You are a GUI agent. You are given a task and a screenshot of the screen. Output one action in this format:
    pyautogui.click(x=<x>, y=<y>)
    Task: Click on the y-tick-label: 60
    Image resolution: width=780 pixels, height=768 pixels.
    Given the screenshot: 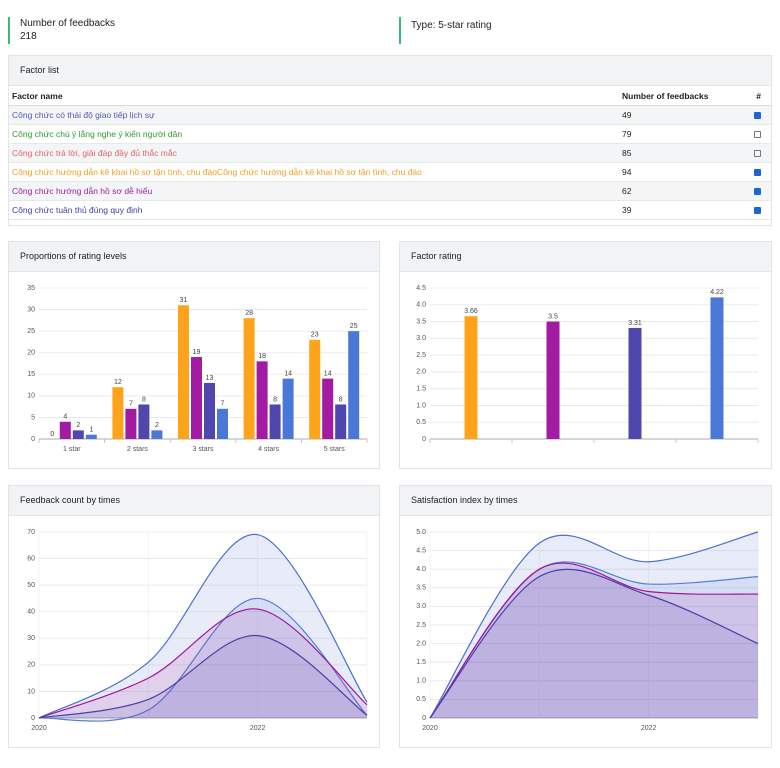 What is the action you would take?
    pyautogui.click(x=31, y=558)
    